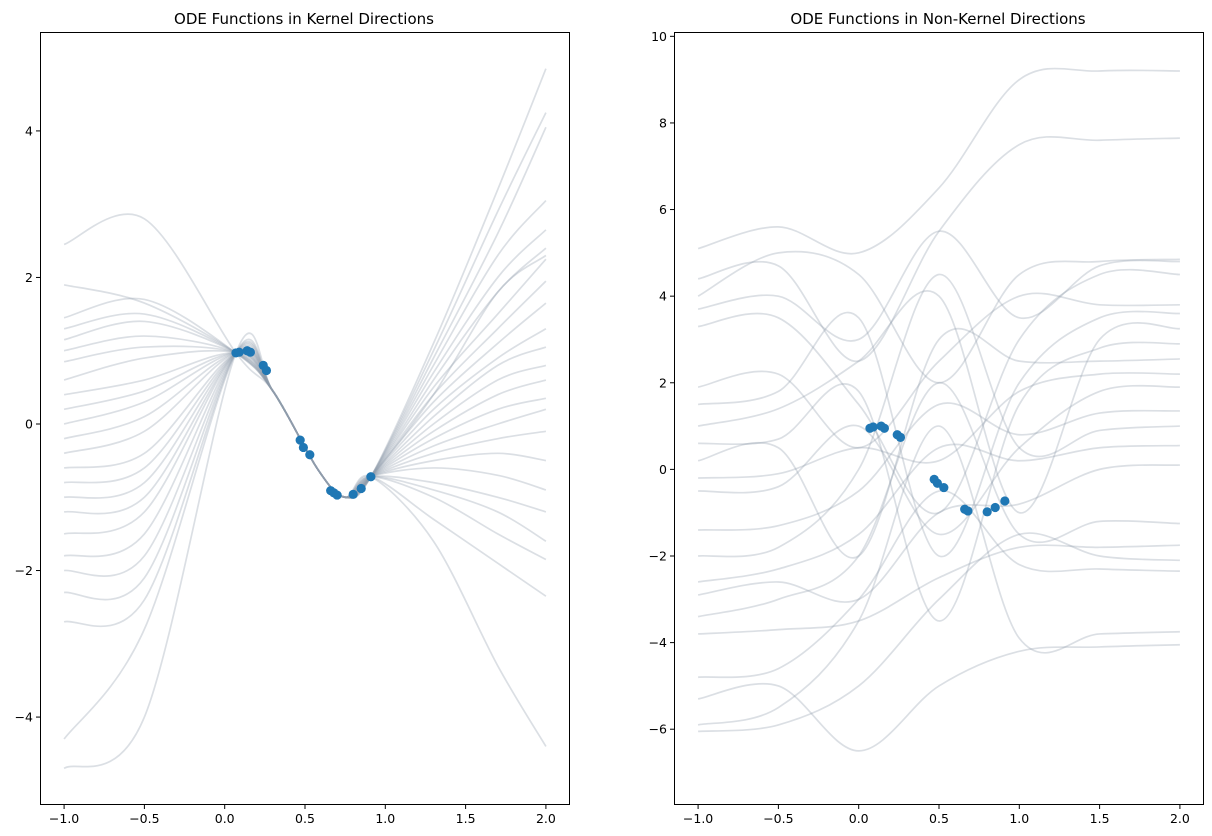 This screenshot has width=1212, height=836. What do you see at coordinates (659, 36) in the screenshot?
I see `y-tick-label: 10` at bounding box center [659, 36].